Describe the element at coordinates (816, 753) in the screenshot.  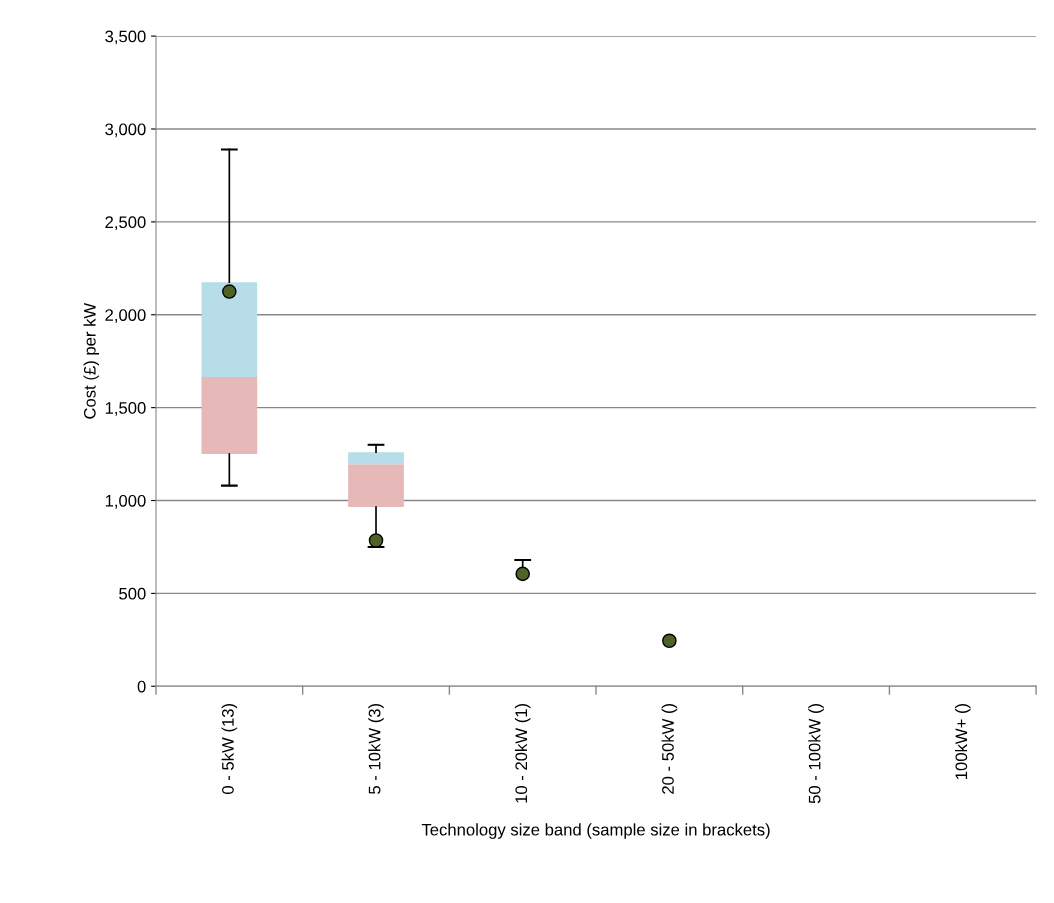
I see `x-tick-label: 50 - 100kW ()` at that location.